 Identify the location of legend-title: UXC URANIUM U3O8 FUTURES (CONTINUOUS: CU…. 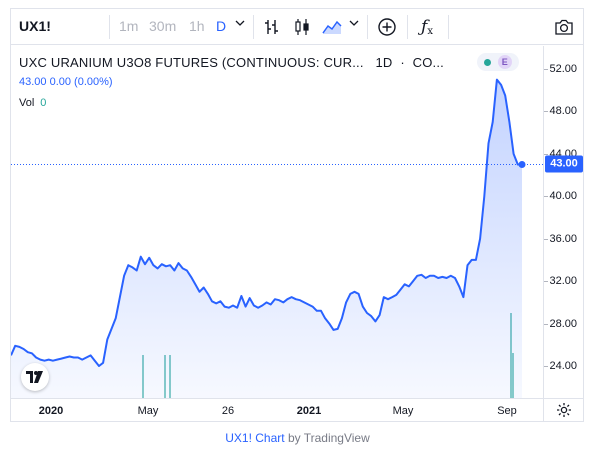
(231, 62).